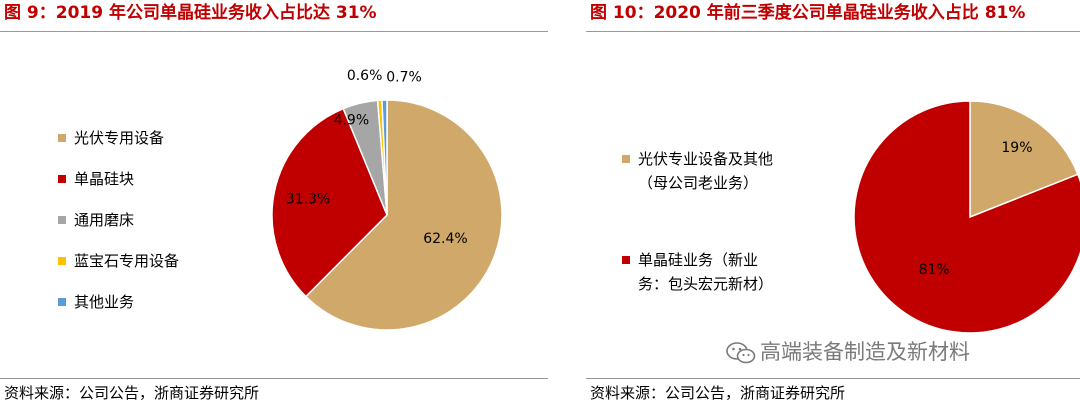 The height and width of the screenshot is (408, 1080). What do you see at coordinates (808, 13) in the screenshot?
I see `chart-title: 图 10：2020 年前三季度公司单晶硅业务收入占比 81%` at bounding box center [808, 13].